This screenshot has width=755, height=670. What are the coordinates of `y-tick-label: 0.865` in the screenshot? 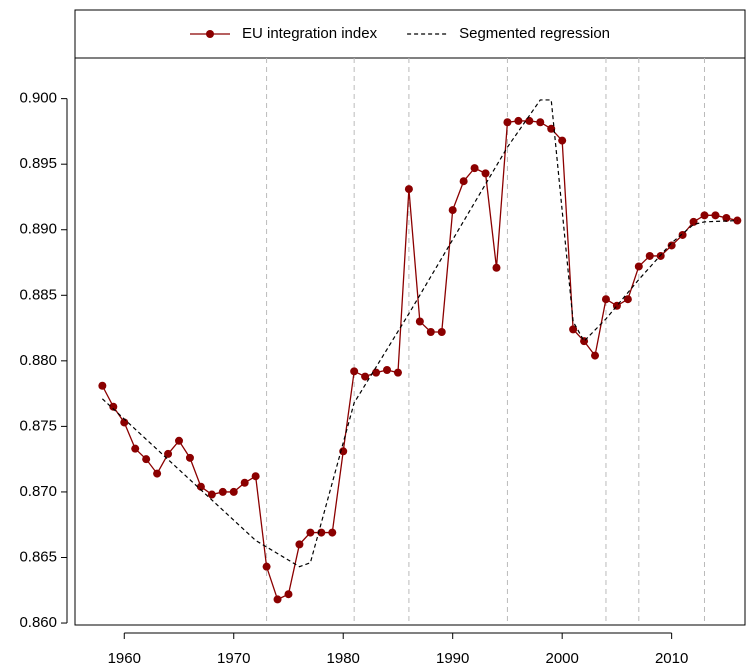 It's located at (38, 556).